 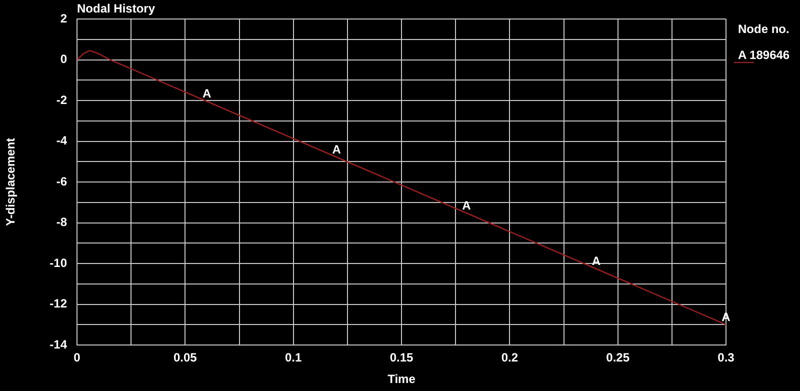 I want to click on y-tick-label: -12, so click(x=59, y=303).